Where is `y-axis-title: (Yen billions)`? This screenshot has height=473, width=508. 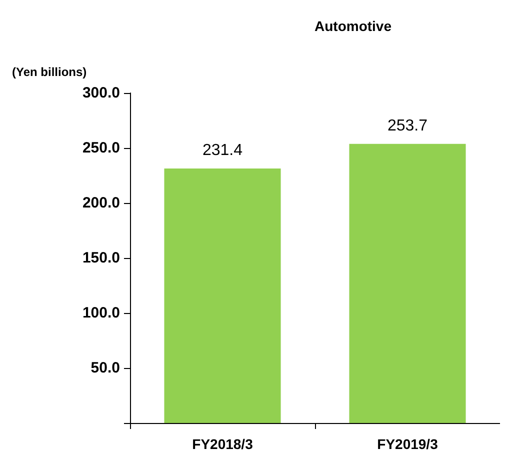 y-axis-title: (Yen billions) is located at coordinates (49, 72).